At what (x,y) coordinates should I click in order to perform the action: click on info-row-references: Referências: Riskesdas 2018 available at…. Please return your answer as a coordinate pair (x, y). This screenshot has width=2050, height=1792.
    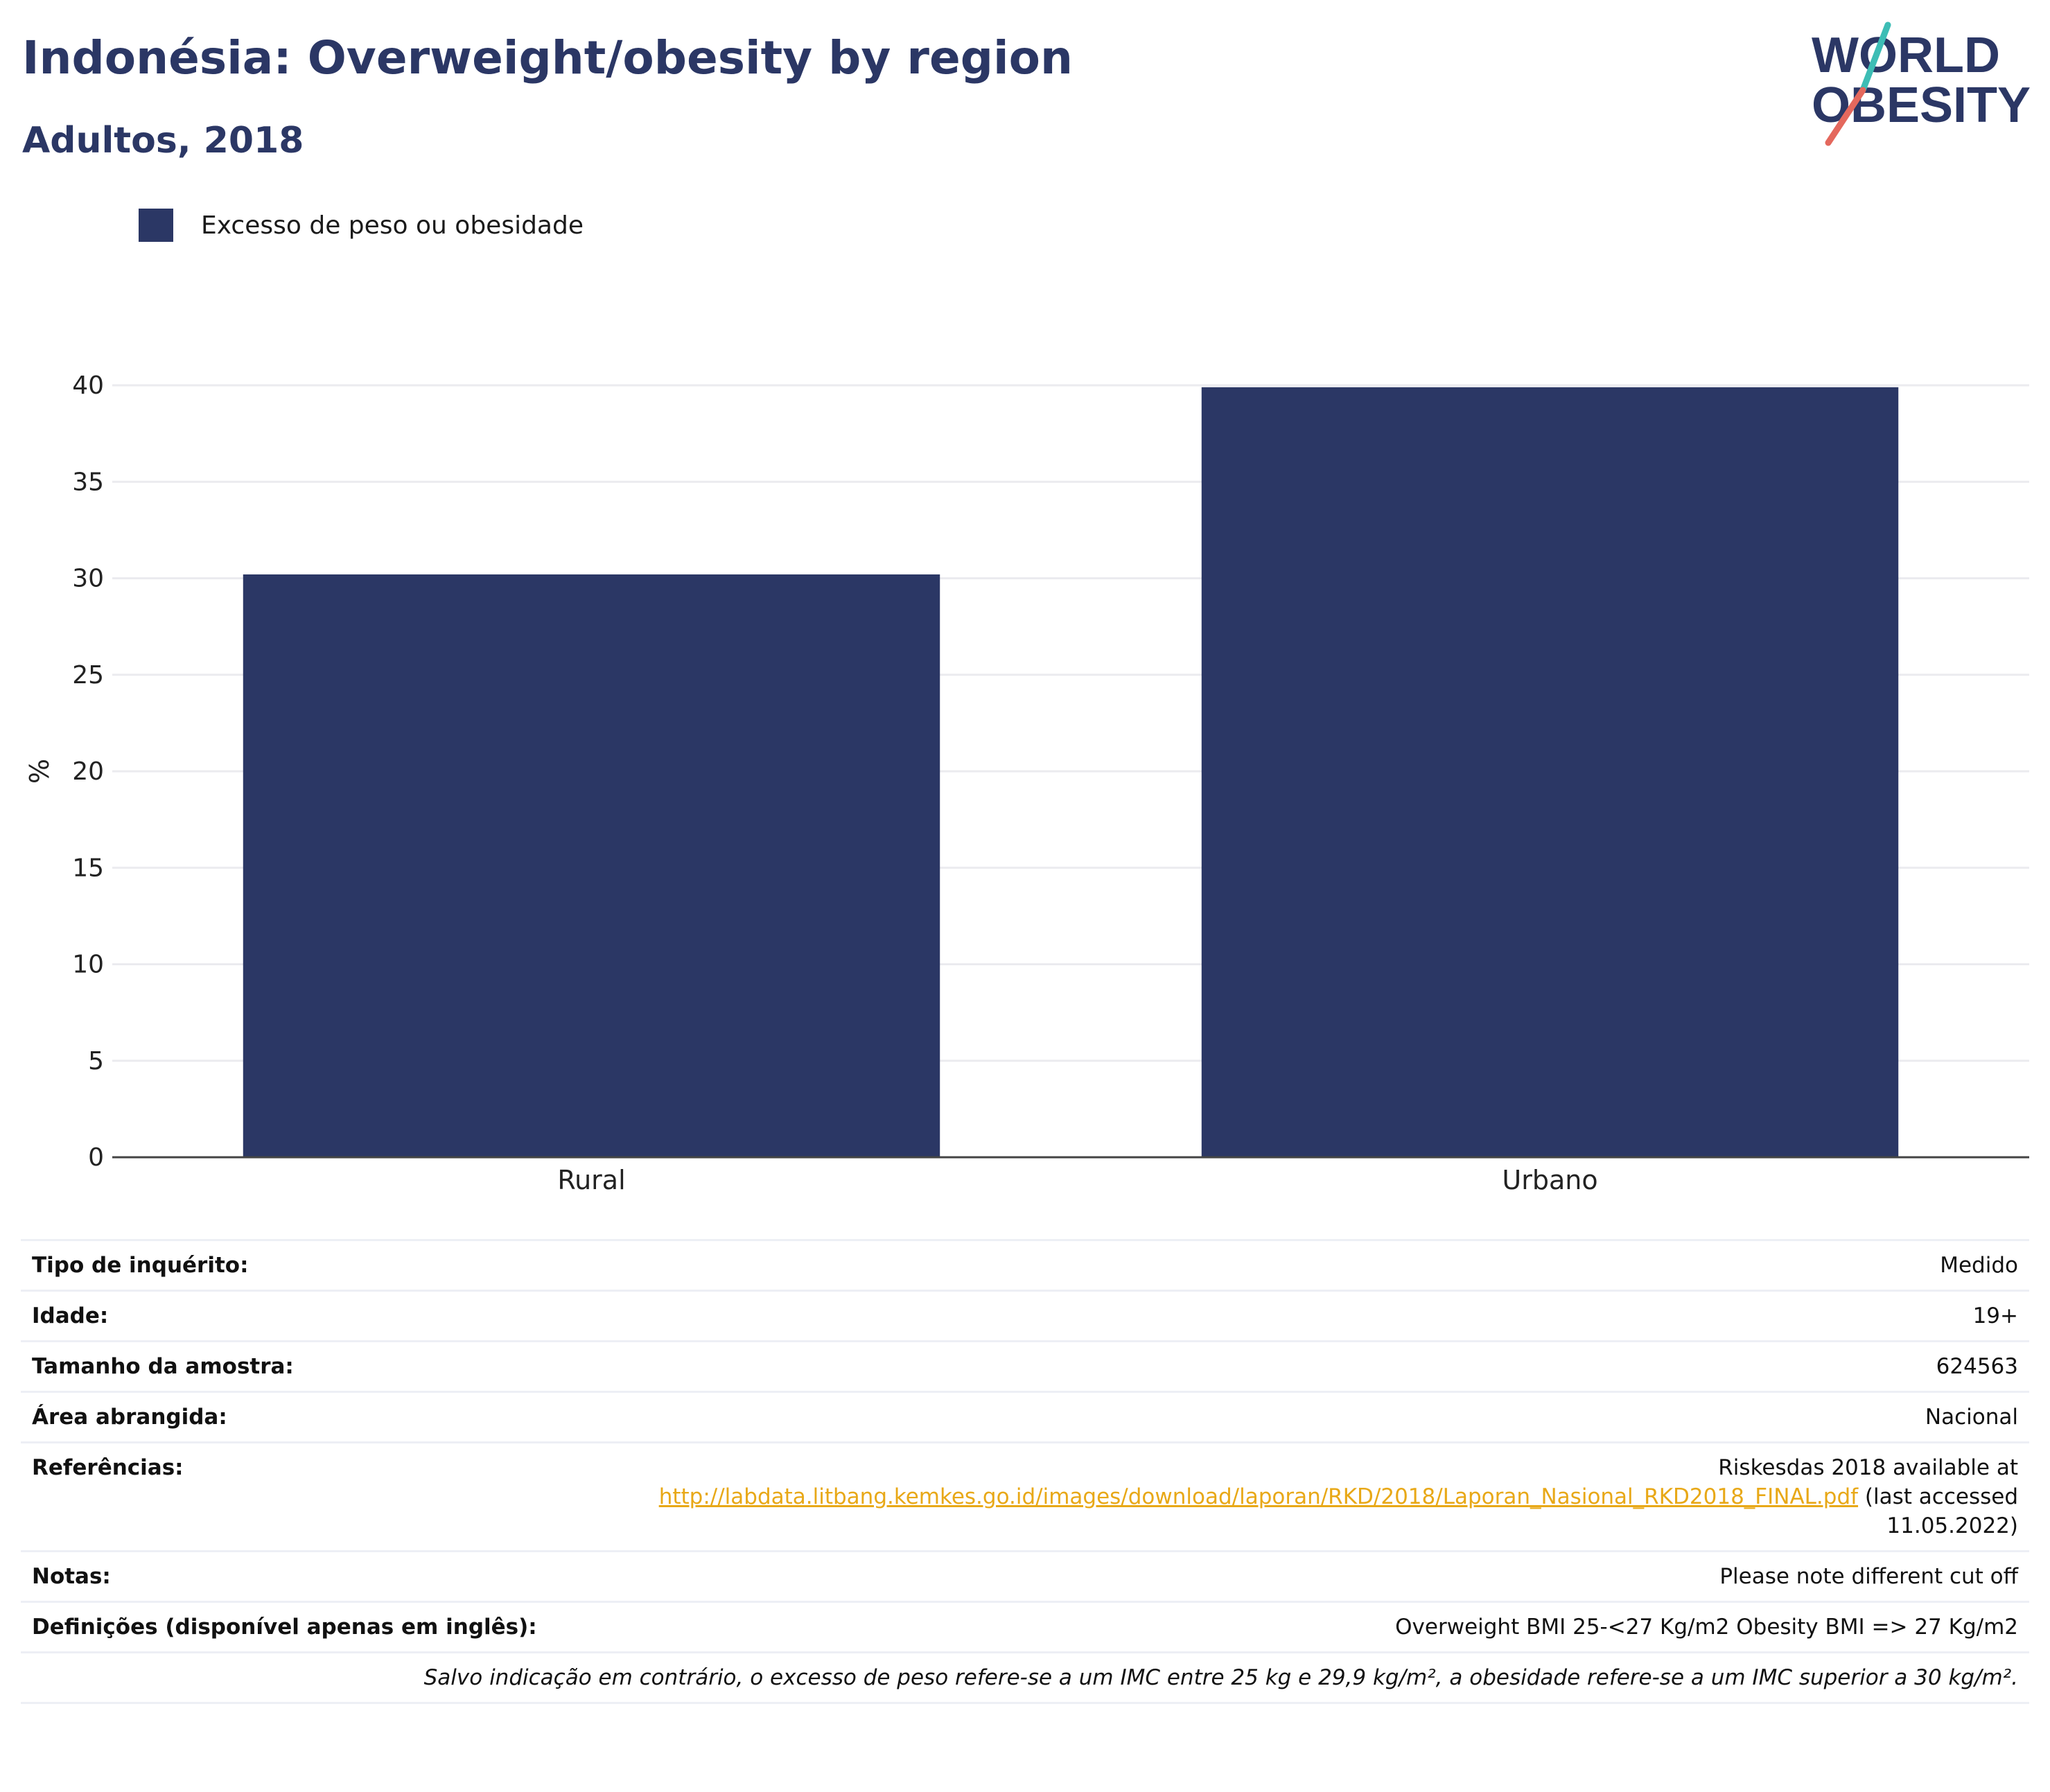
    Looking at the image, I should click on (1025, 1496).